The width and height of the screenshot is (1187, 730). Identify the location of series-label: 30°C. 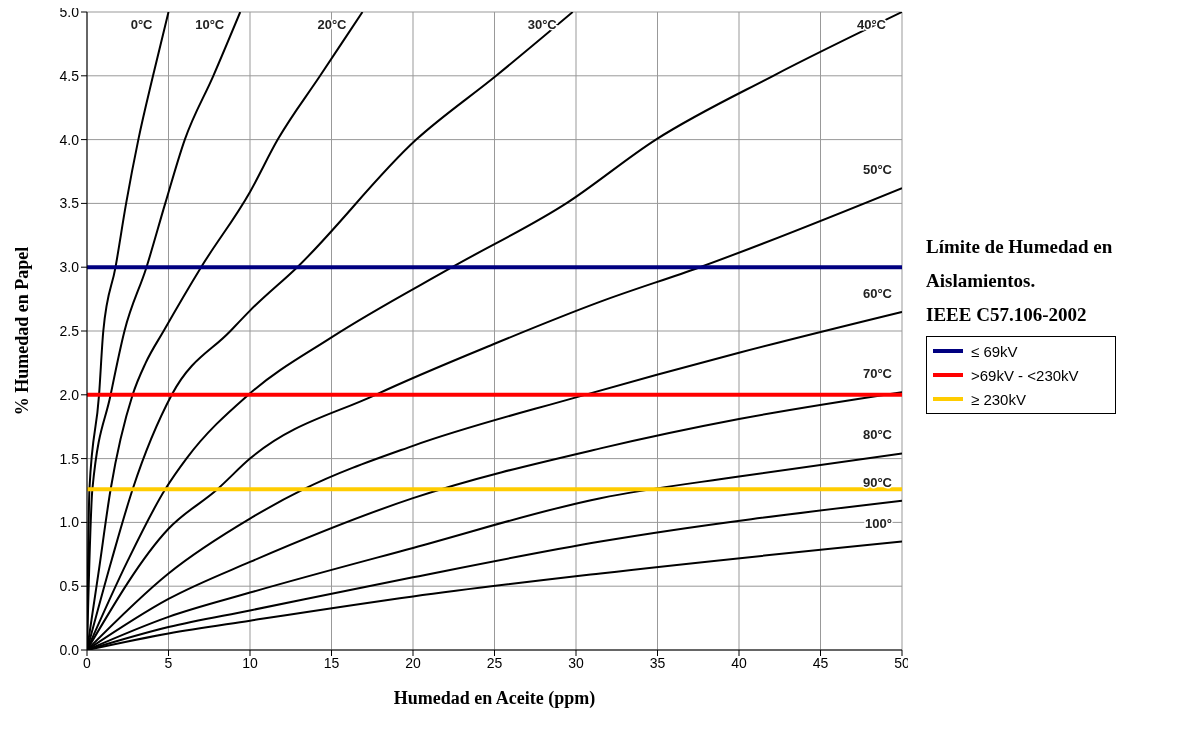
(542, 24).